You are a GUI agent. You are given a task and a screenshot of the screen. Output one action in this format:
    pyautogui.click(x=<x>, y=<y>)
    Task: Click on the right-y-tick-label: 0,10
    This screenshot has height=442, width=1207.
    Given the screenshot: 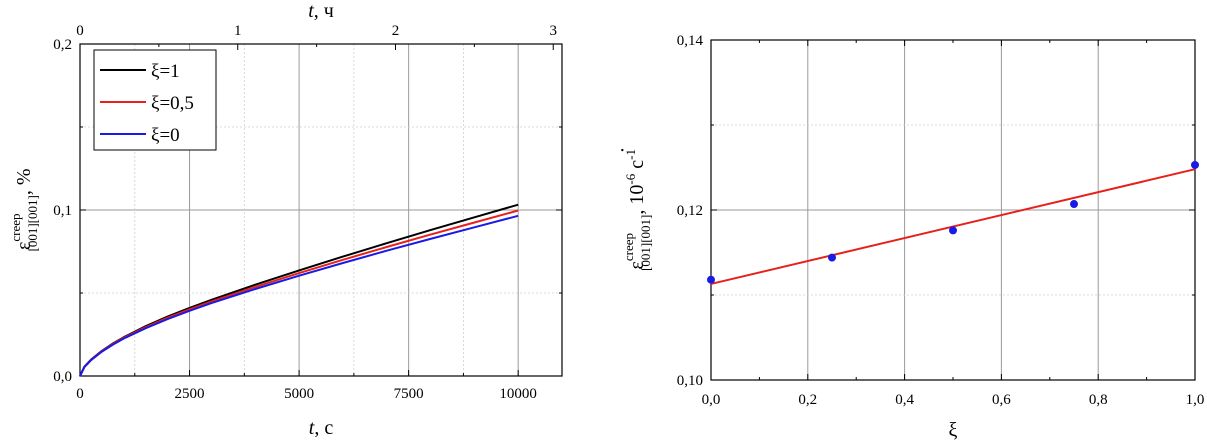 What is the action you would take?
    pyautogui.click(x=690, y=381)
    